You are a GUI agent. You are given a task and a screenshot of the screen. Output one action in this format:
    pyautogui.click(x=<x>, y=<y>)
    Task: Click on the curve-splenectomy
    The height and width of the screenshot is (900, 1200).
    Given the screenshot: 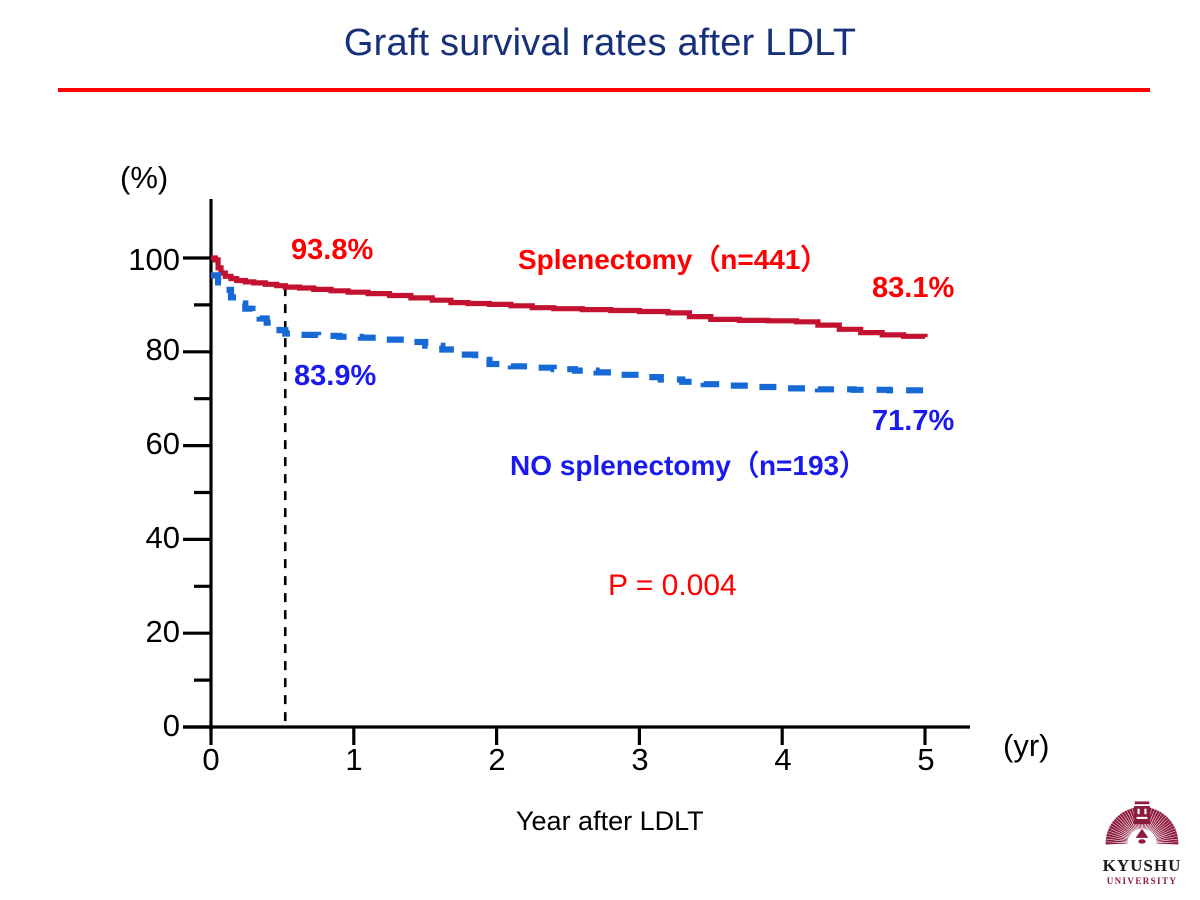 What is the action you would take?
    pyautogui.click(x=569, y=297)
    